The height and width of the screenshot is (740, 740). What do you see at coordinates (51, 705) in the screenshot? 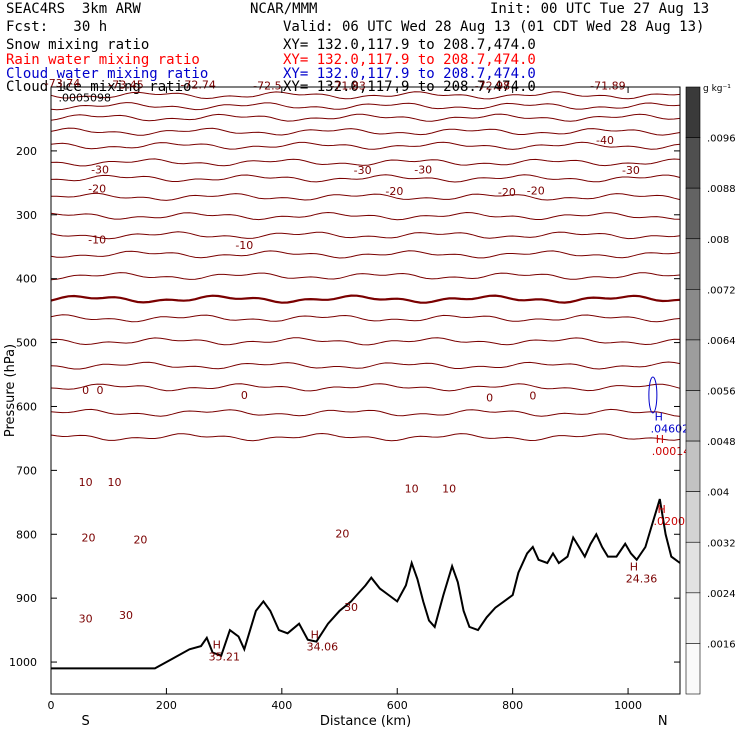
I see `x-tick-label: 0` at bounding box center [51, 705].